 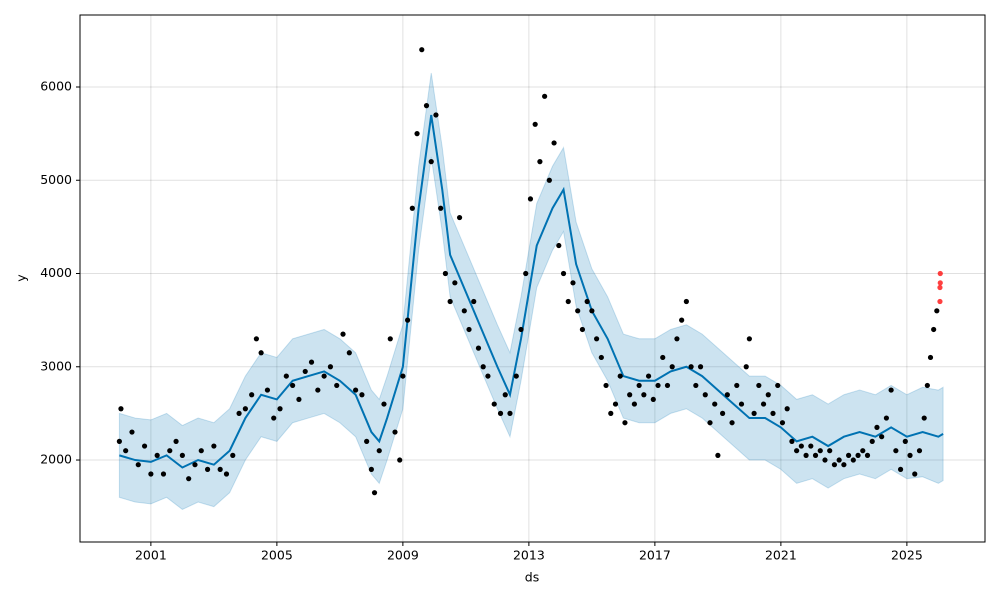 I want to click on x-tick-label: 2013, so click(x=529, y=555).